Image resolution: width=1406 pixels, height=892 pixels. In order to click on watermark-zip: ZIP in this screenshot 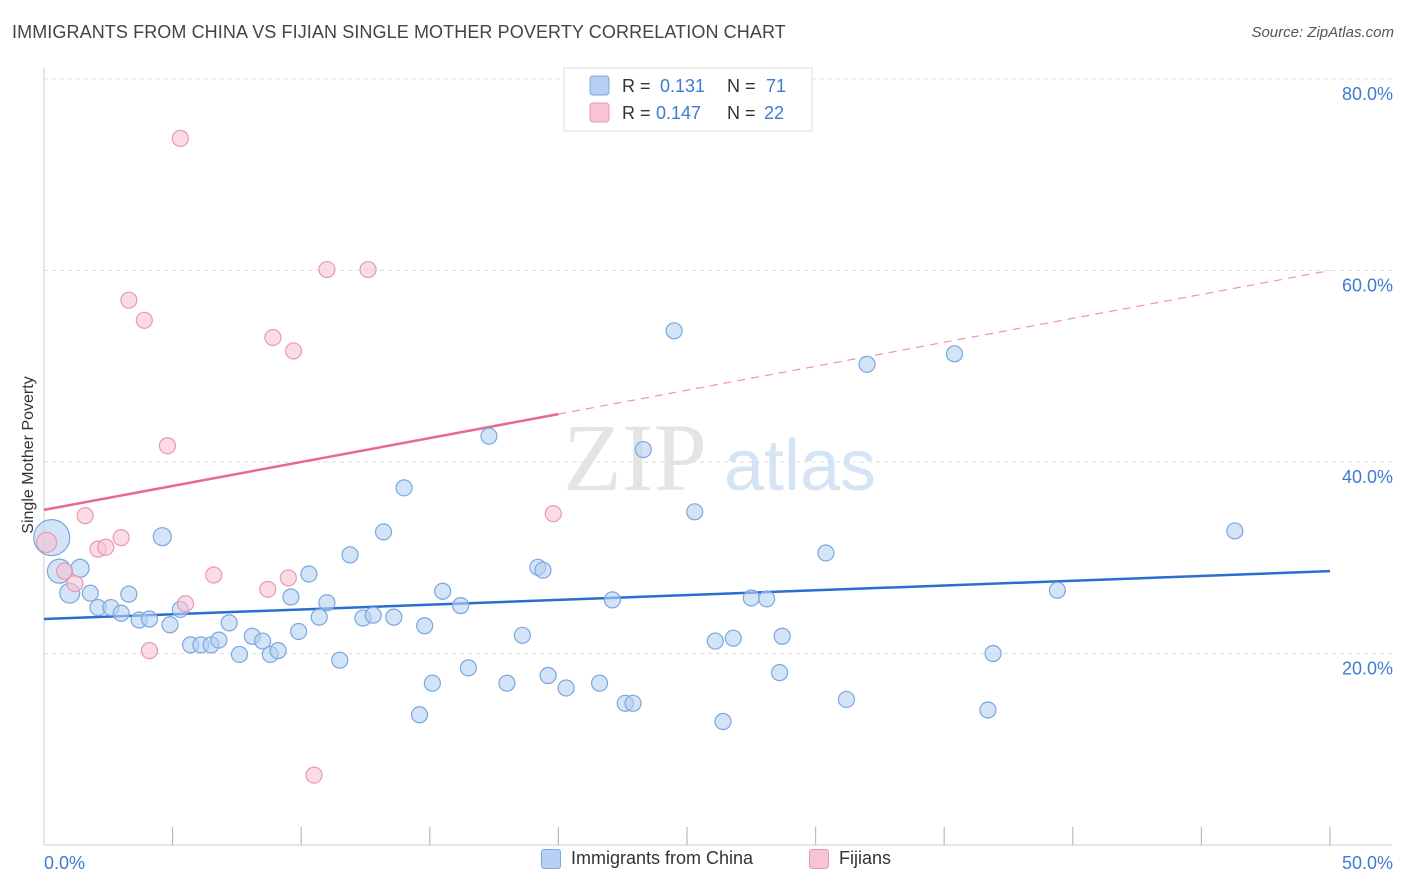, I will do `click(635, 457)`.